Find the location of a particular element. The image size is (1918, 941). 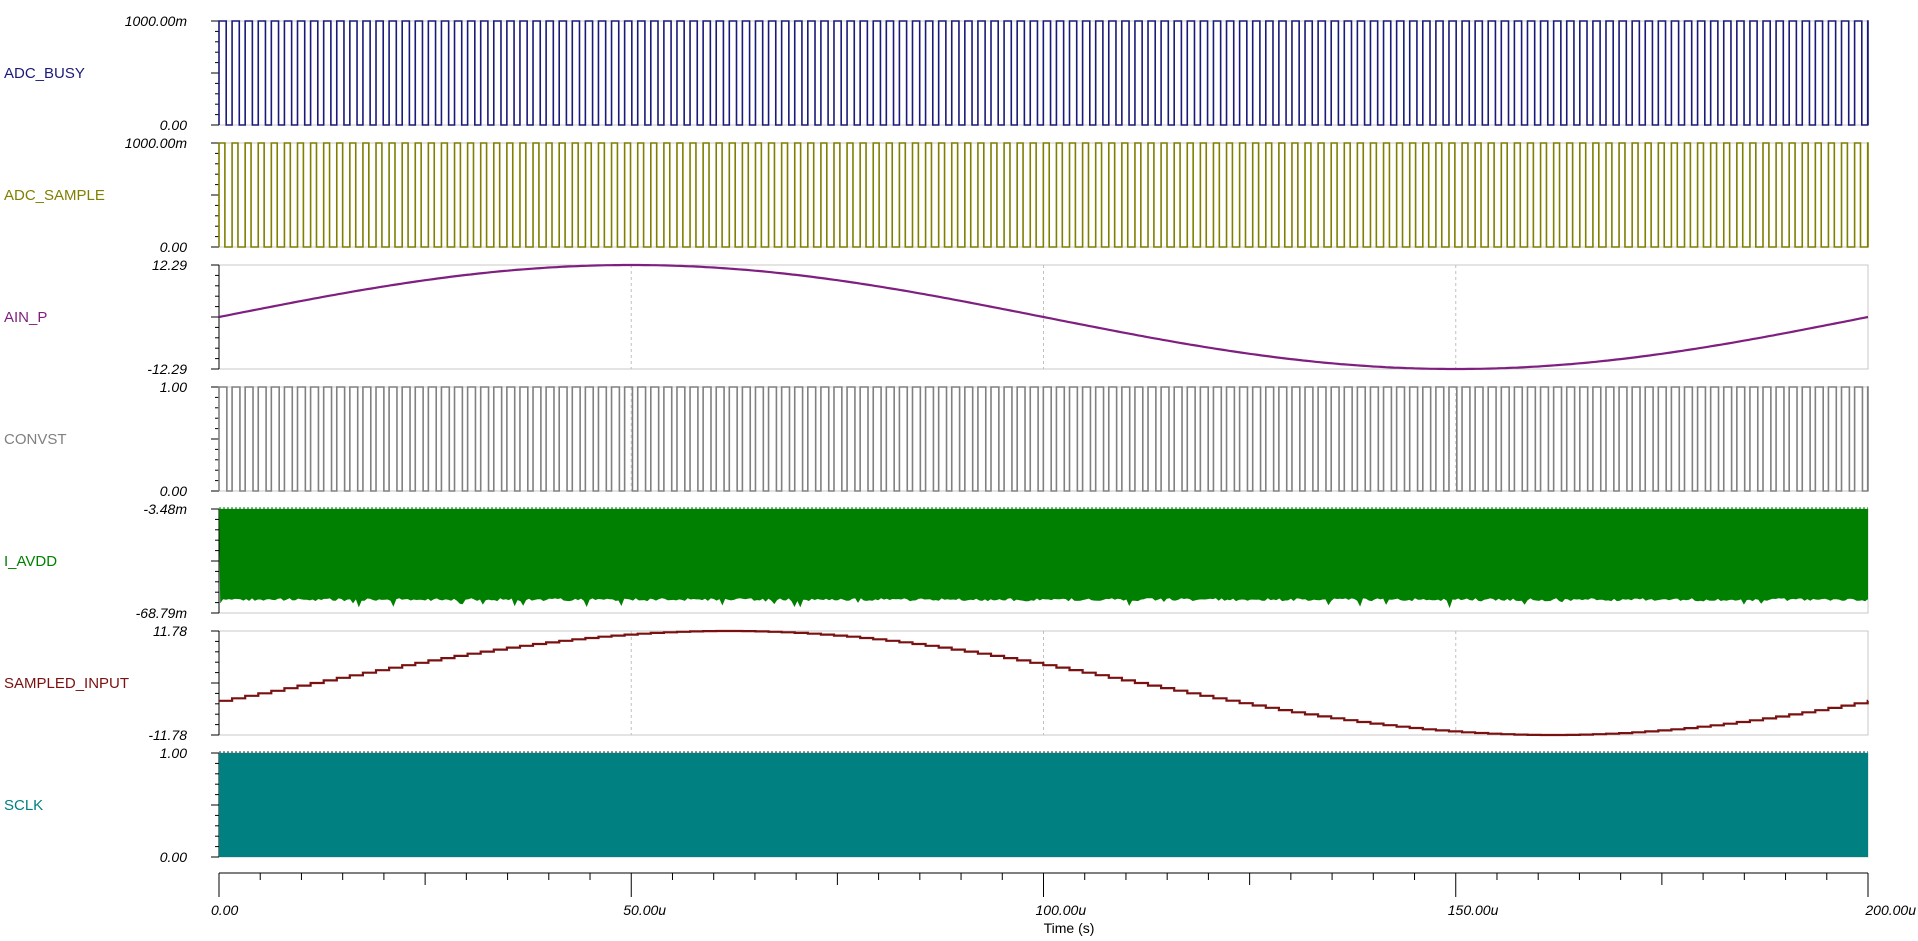

trace-label: ADC_SAMPLE is located at coordinates (54, 195).